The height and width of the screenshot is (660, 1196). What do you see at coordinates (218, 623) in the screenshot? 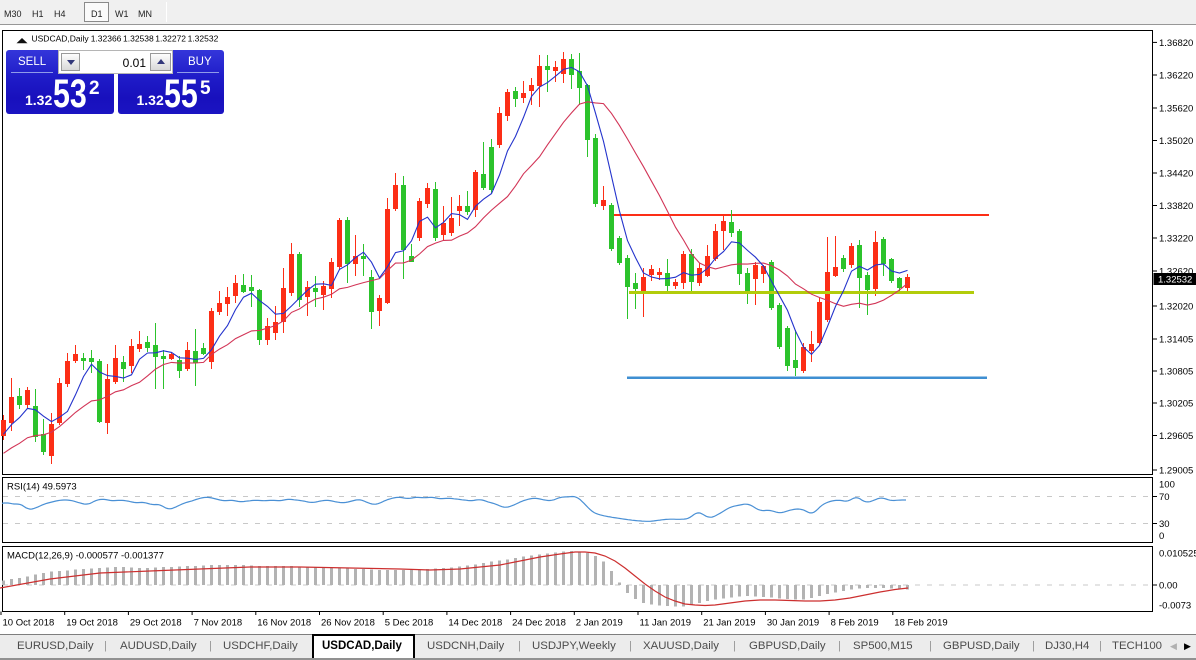
I see `svg-text: 7 Nov 2018` at bounding box center [218, 623].